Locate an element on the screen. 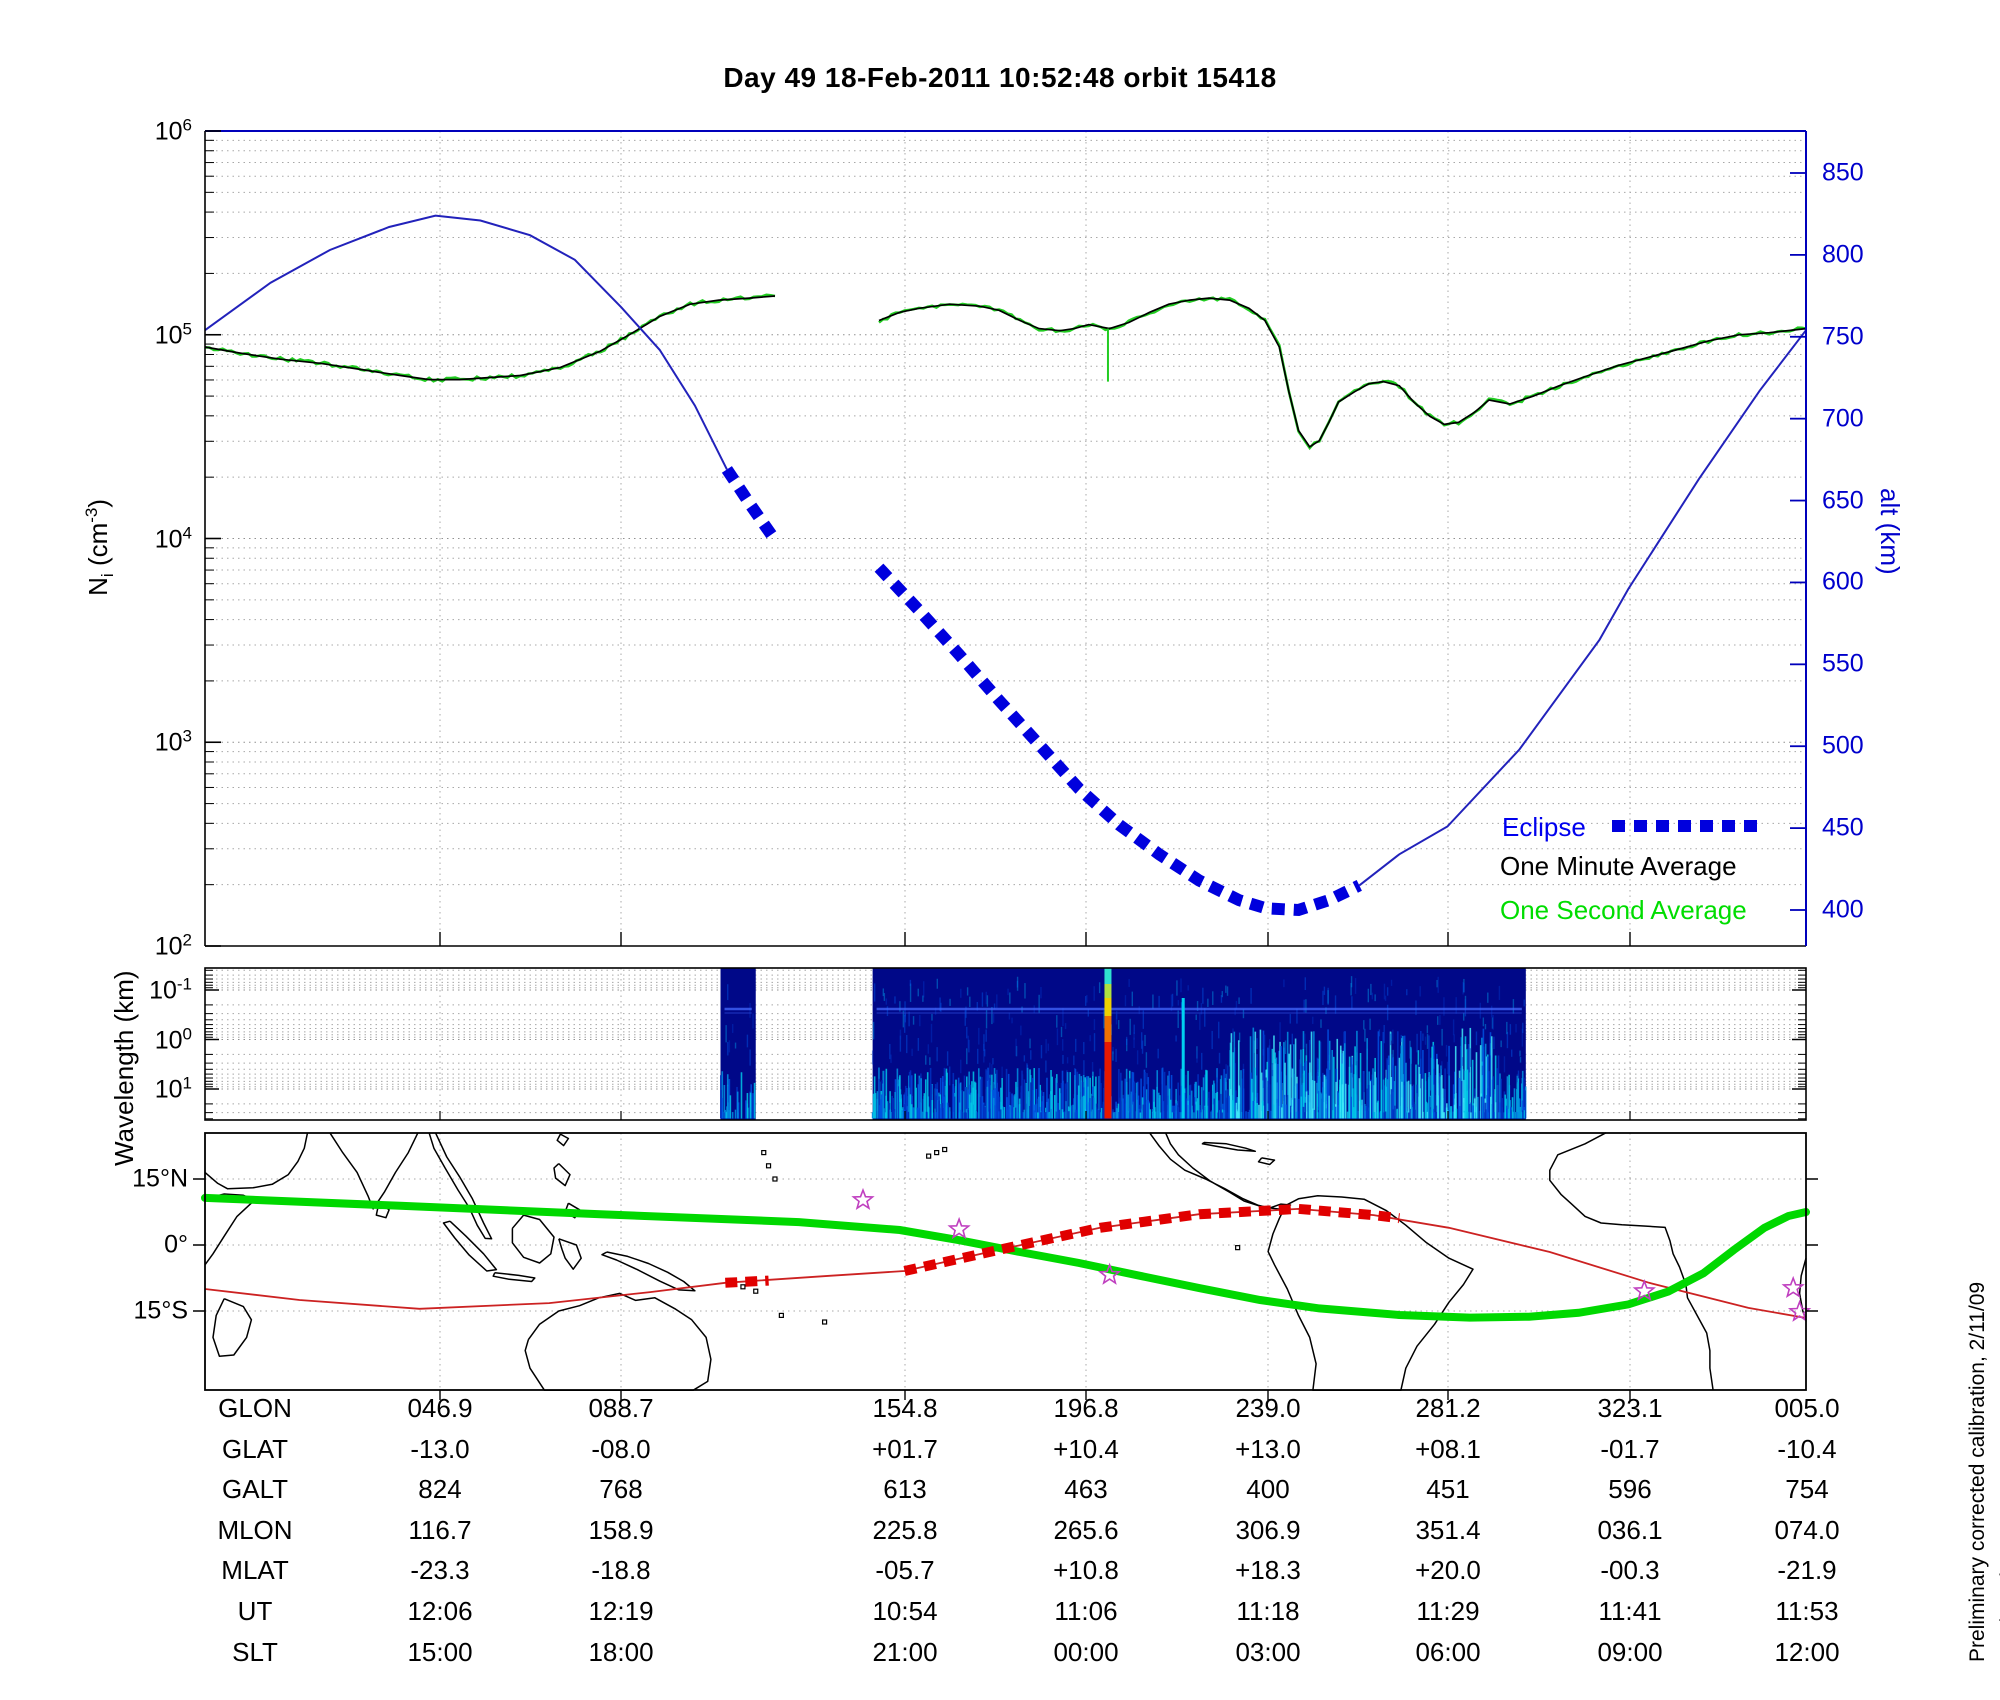 This screenshot has width=2000, height=1700. map-frame is located at coordinates (1005, 1261).